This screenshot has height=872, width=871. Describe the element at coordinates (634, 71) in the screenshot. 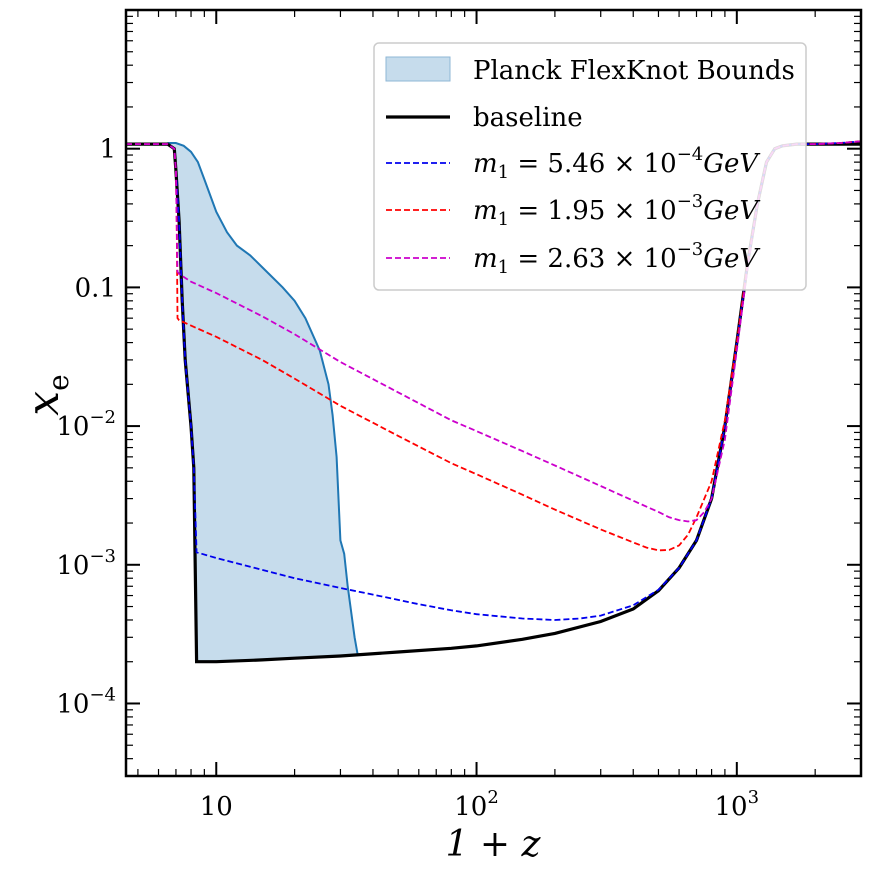

I see `legend-label-band: Planck FlexKnot Bounds` at that location.